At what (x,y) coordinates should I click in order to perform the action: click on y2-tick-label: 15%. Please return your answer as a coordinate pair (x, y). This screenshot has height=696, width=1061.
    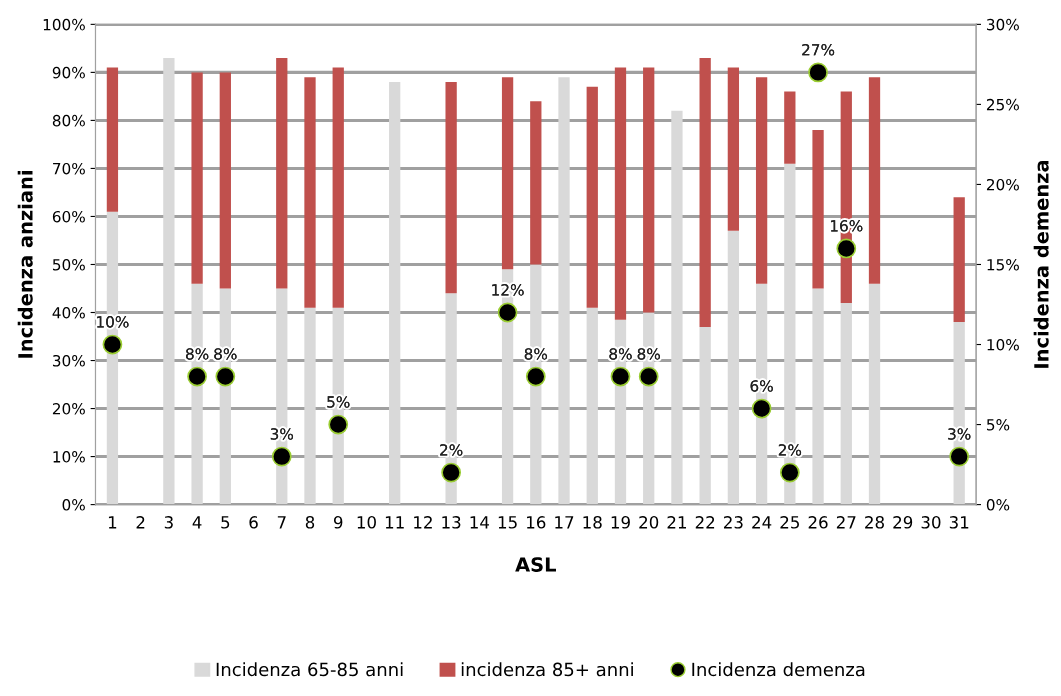
    Looking at the image, I should click on (1003, 264).